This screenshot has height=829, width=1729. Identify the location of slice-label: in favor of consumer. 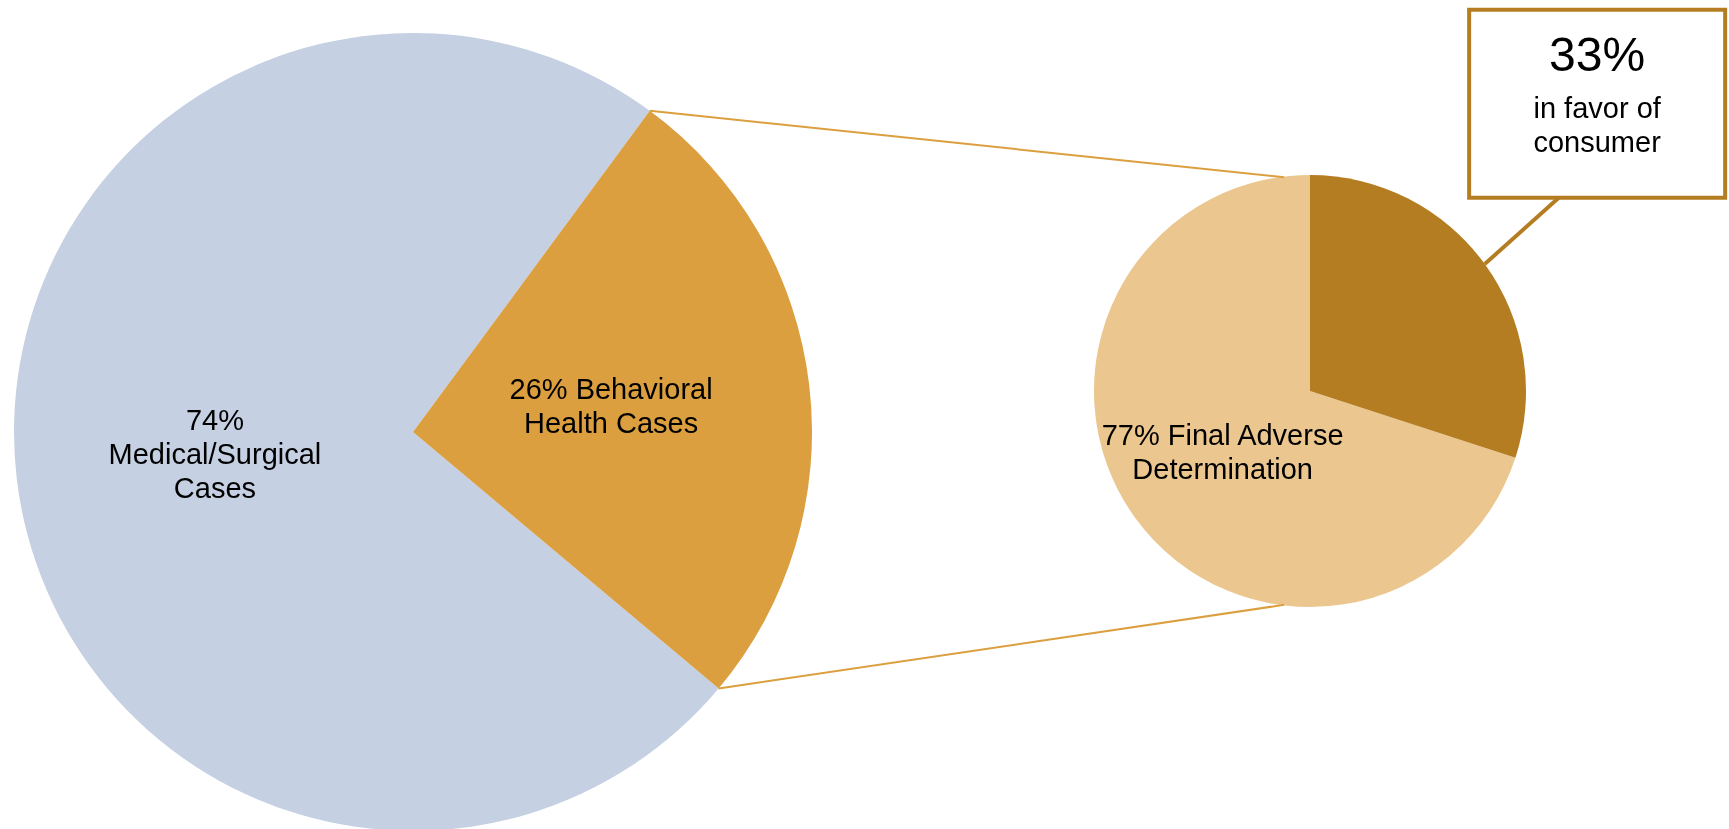
(1597, 124).